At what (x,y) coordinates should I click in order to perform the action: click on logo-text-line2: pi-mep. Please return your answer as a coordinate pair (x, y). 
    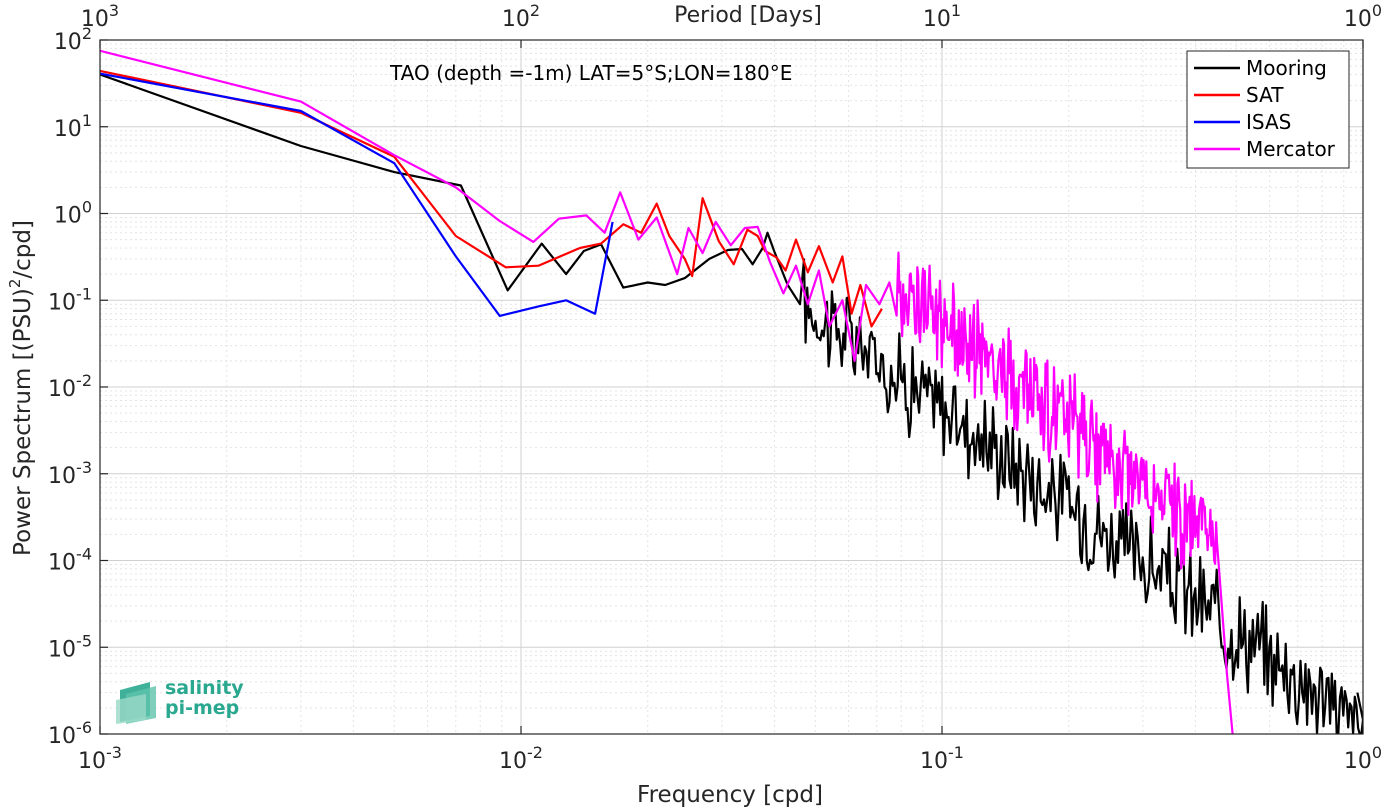
    Looking at the image, I should click on (202, 708).